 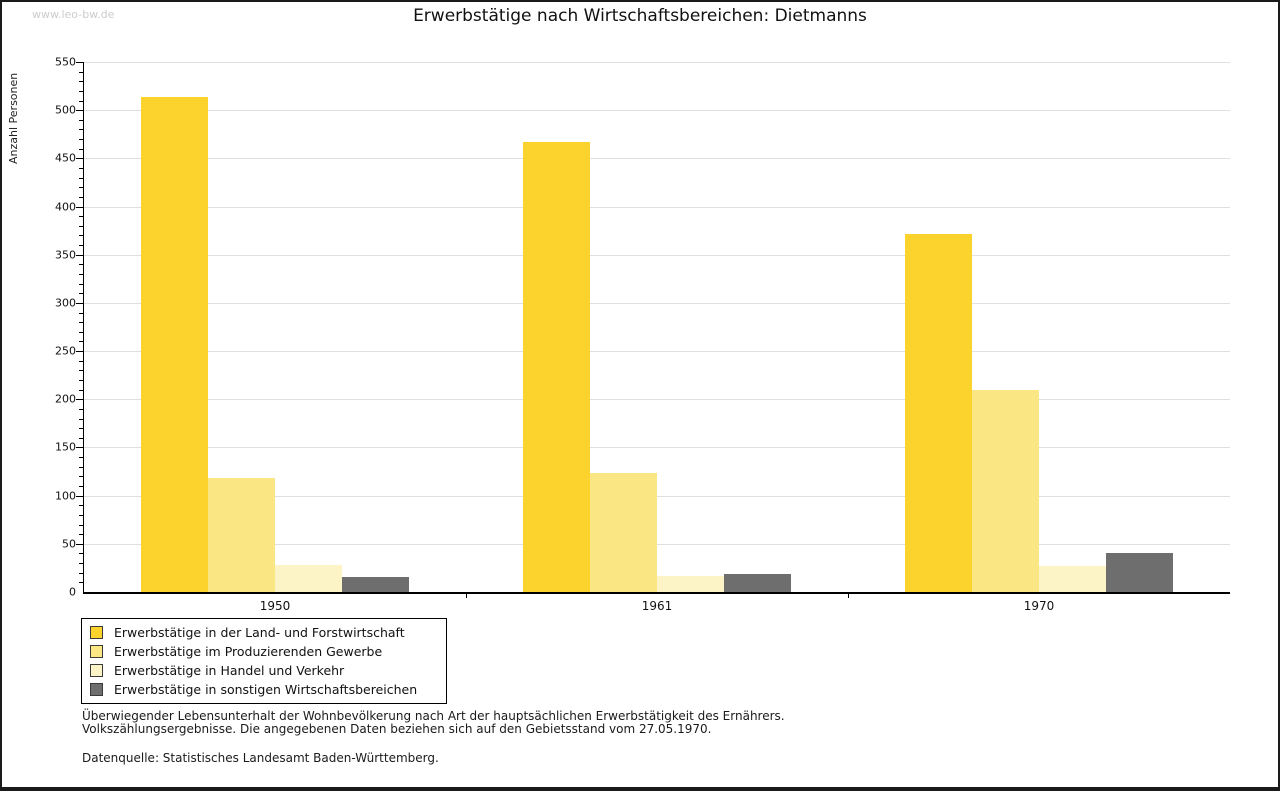 What do you see at coordinates (65, 399) in the screenshot?
I see `y-tick-label: 200` at bounding box center [65, 399].